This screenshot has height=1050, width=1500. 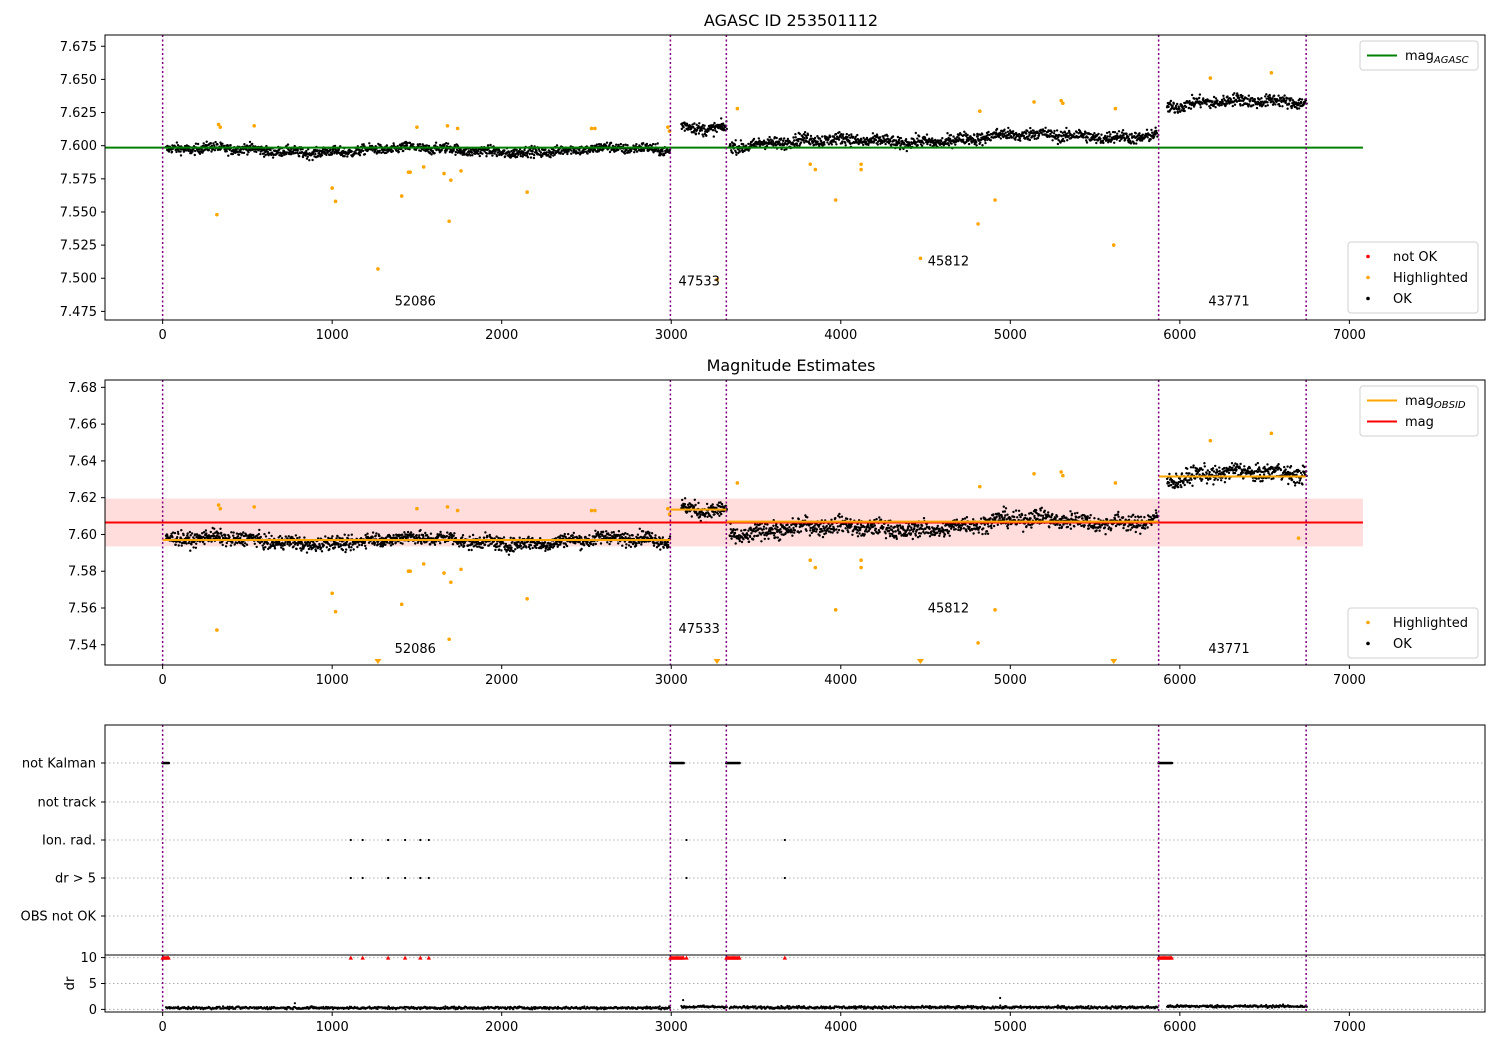 What do you see at coordinates (78, 212) in the screenshot?
I see `y-tick-label: 7.550` at bounding box center [78, 212].